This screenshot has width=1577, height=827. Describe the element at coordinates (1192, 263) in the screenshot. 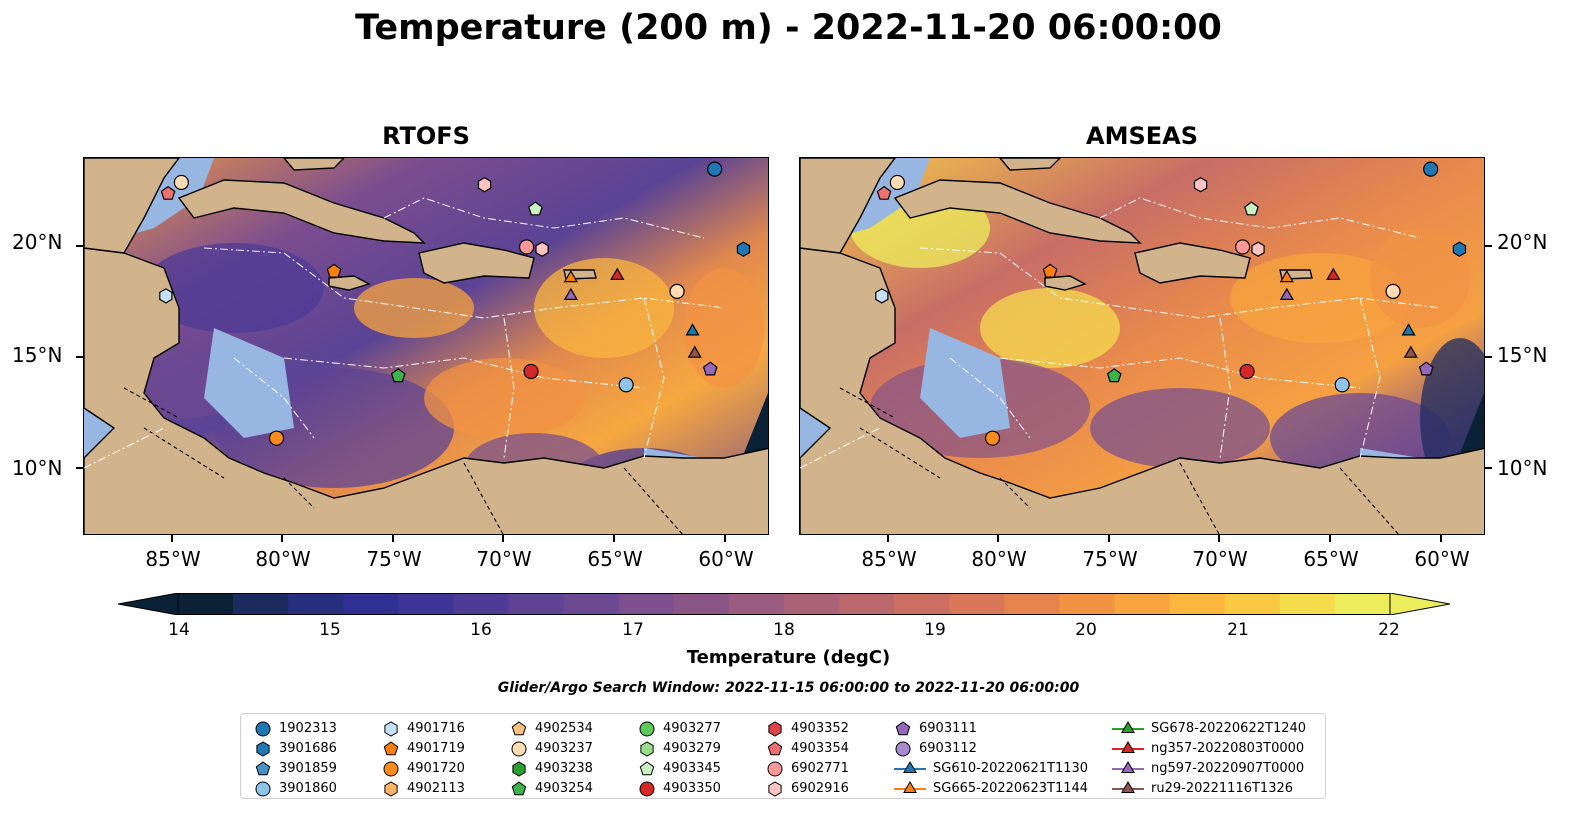

I see `land-mass` at that location.